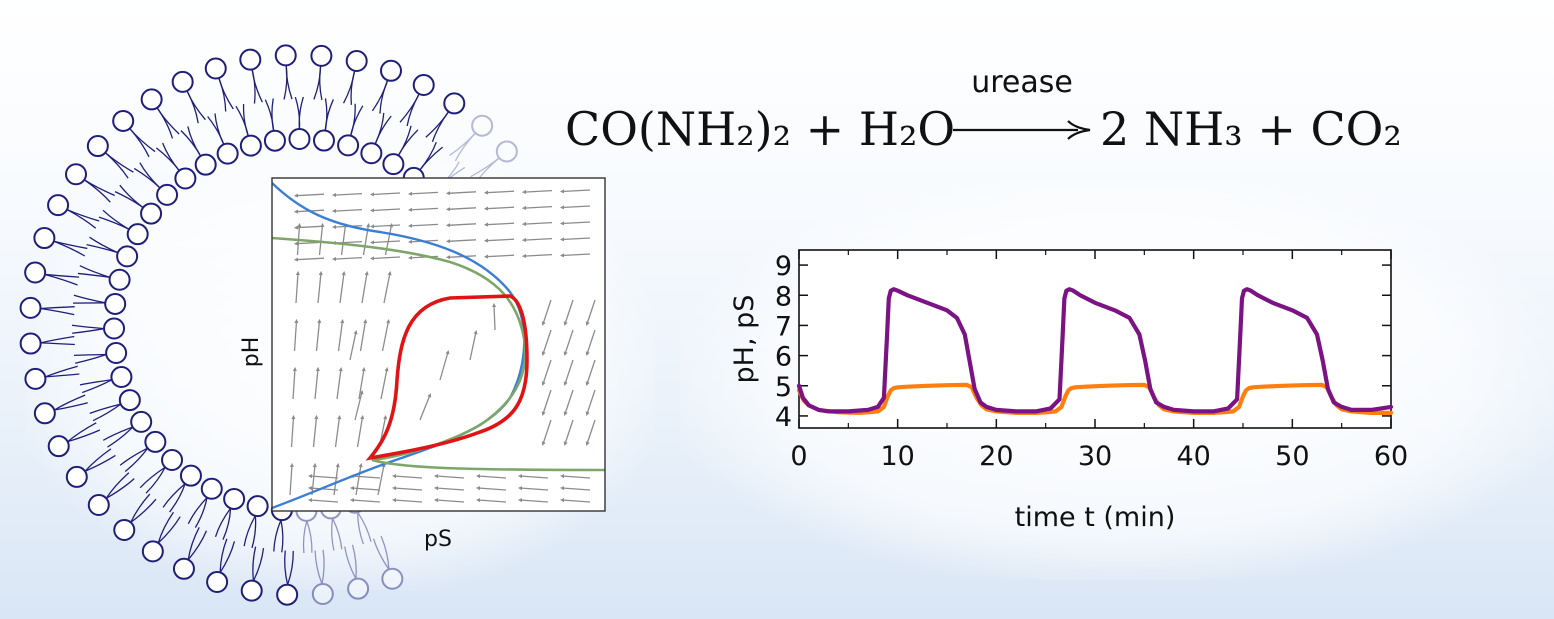 This screenshot has width=1554, height=619. Describe the element at coordinates (438, 354) in the screenshot. I see `nullcline-green` at that location.